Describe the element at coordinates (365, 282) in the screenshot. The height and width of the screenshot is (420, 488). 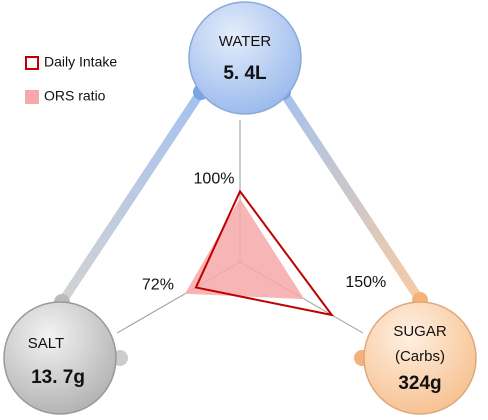
I see `value-label: 150%` at that location.